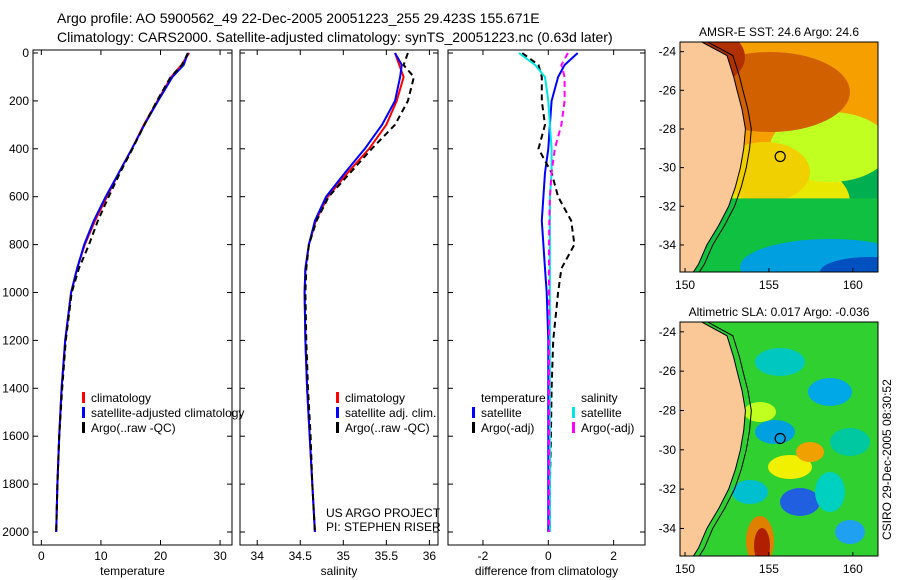 The width and height of the screenshot is (900, 580). What do you see at coordinates (383, 527) in the screenshot?
I see `project-label: PI: STEPHEN RISER` at bounding box center [383, 527].